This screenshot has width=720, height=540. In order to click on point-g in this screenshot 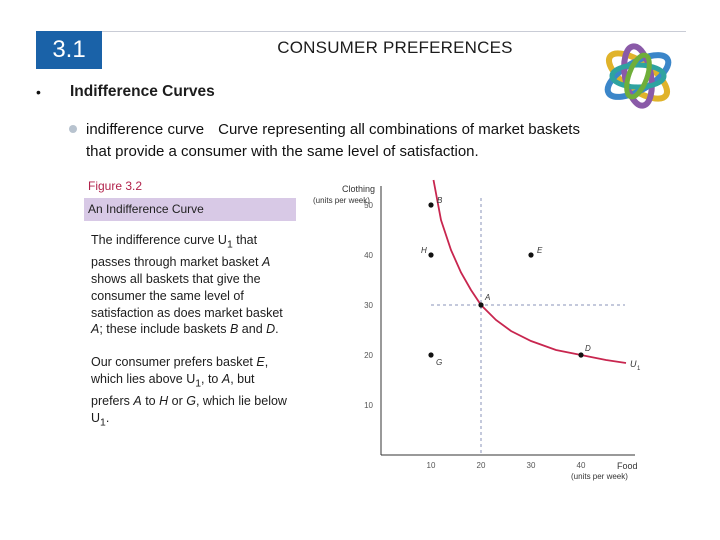, I will do `click(431, 355)`.